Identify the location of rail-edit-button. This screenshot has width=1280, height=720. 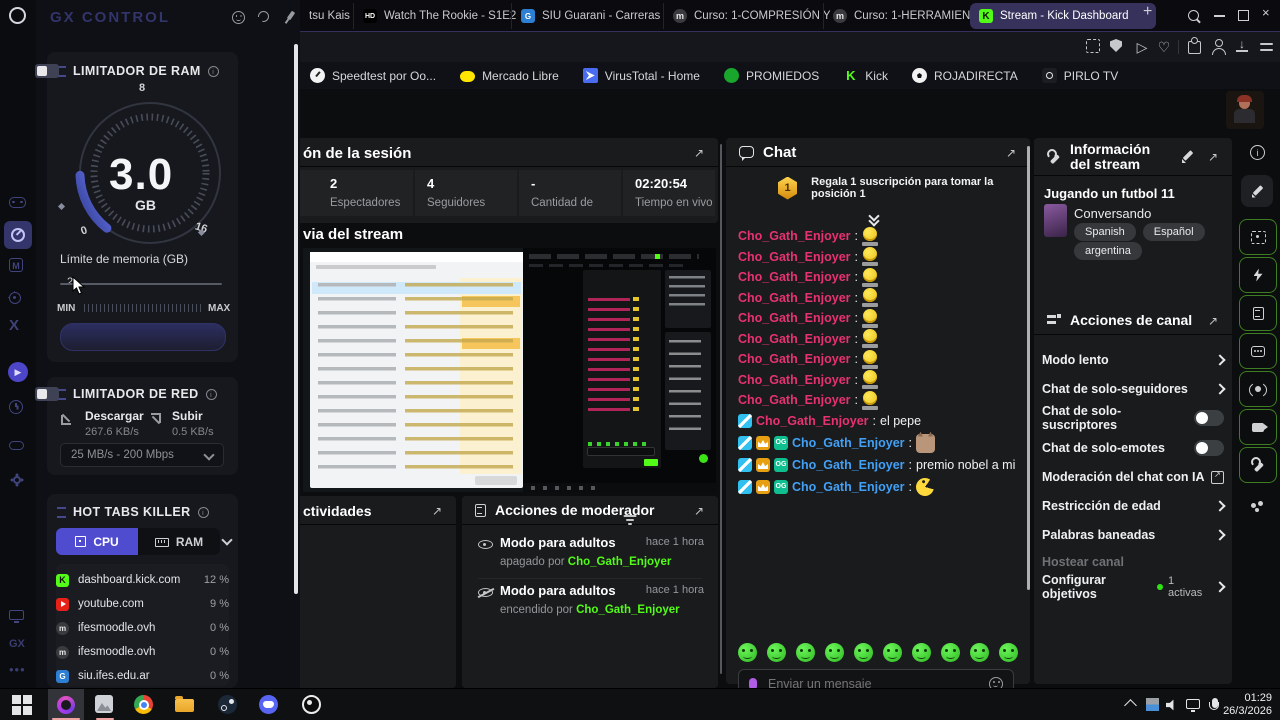
(1257, 191).